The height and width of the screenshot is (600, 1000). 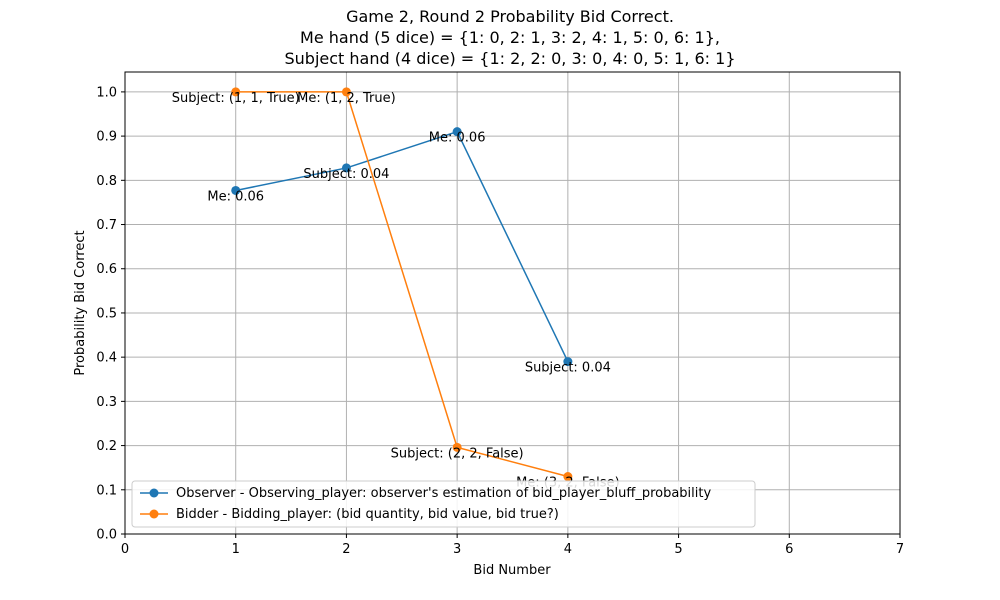 What do you see at coordinates (568, 549) in the screenshot?
I see `x-tick-label: 4` at bounding box center [568, 549].